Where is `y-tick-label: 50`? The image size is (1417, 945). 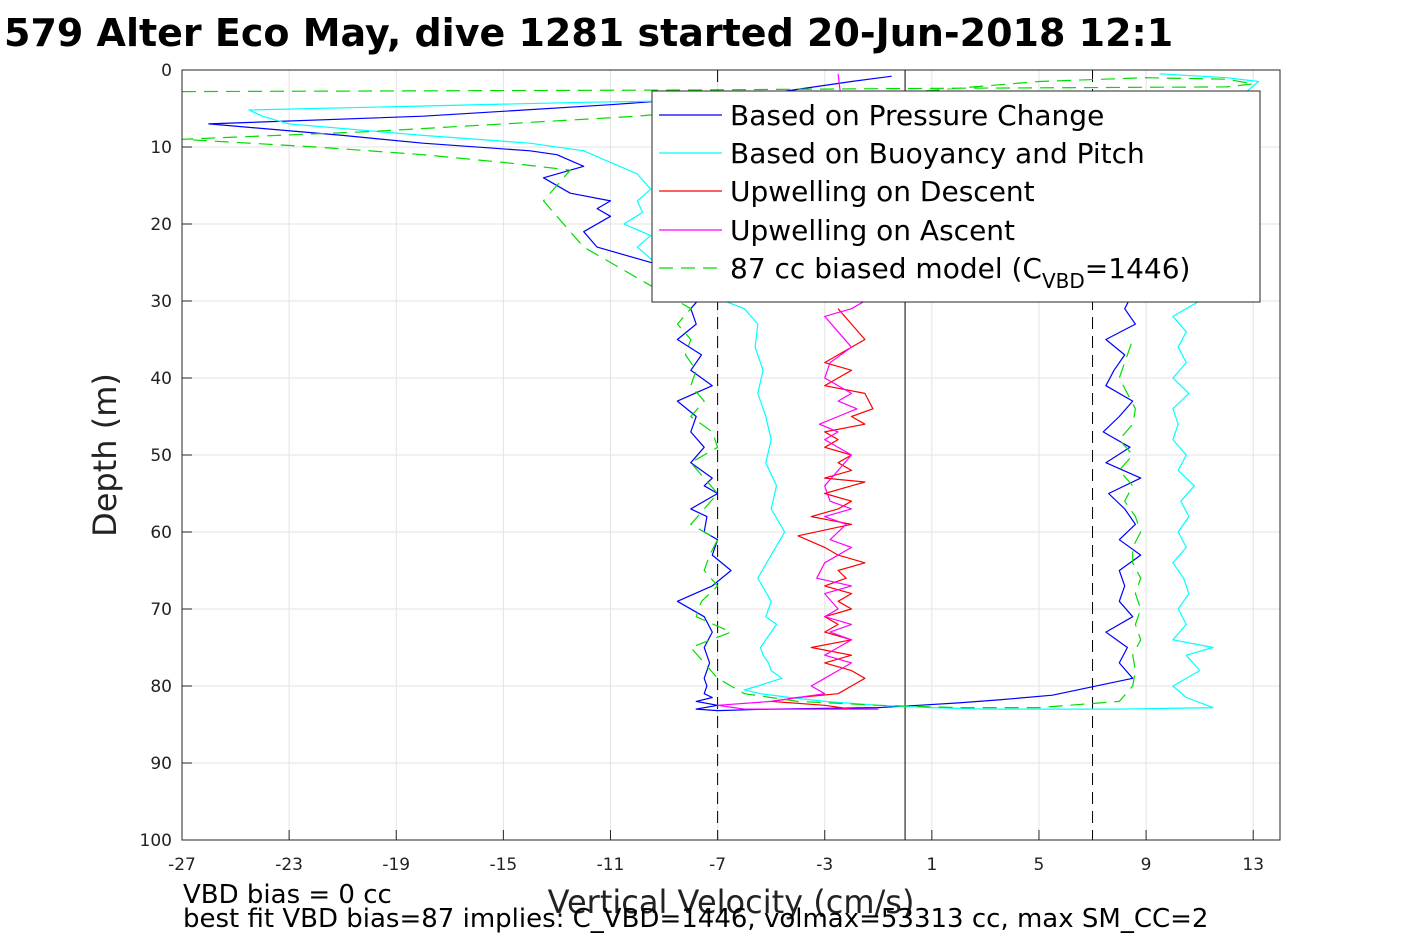
y-tick-label: 50 is located at coordinates (161, 456).